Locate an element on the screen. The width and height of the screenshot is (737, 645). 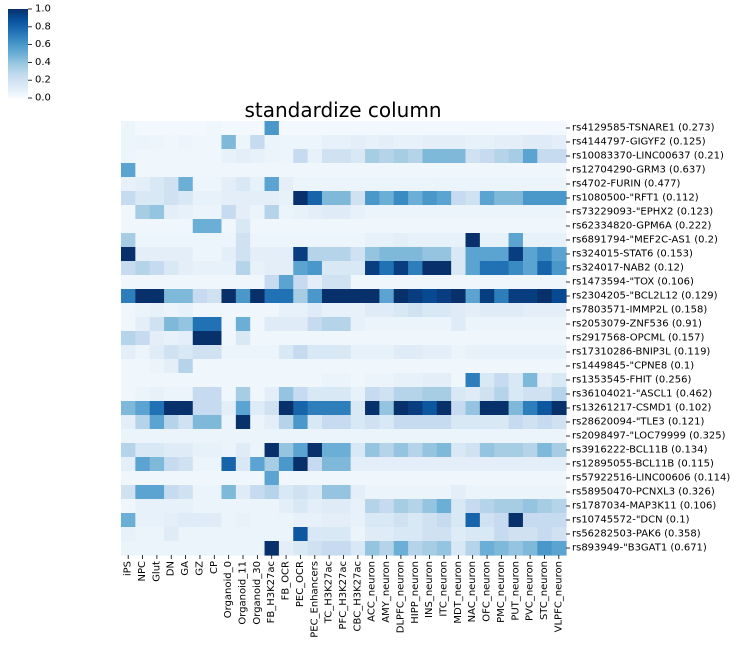
column-label: OFC_neuron is located at coordinates (487, 591).